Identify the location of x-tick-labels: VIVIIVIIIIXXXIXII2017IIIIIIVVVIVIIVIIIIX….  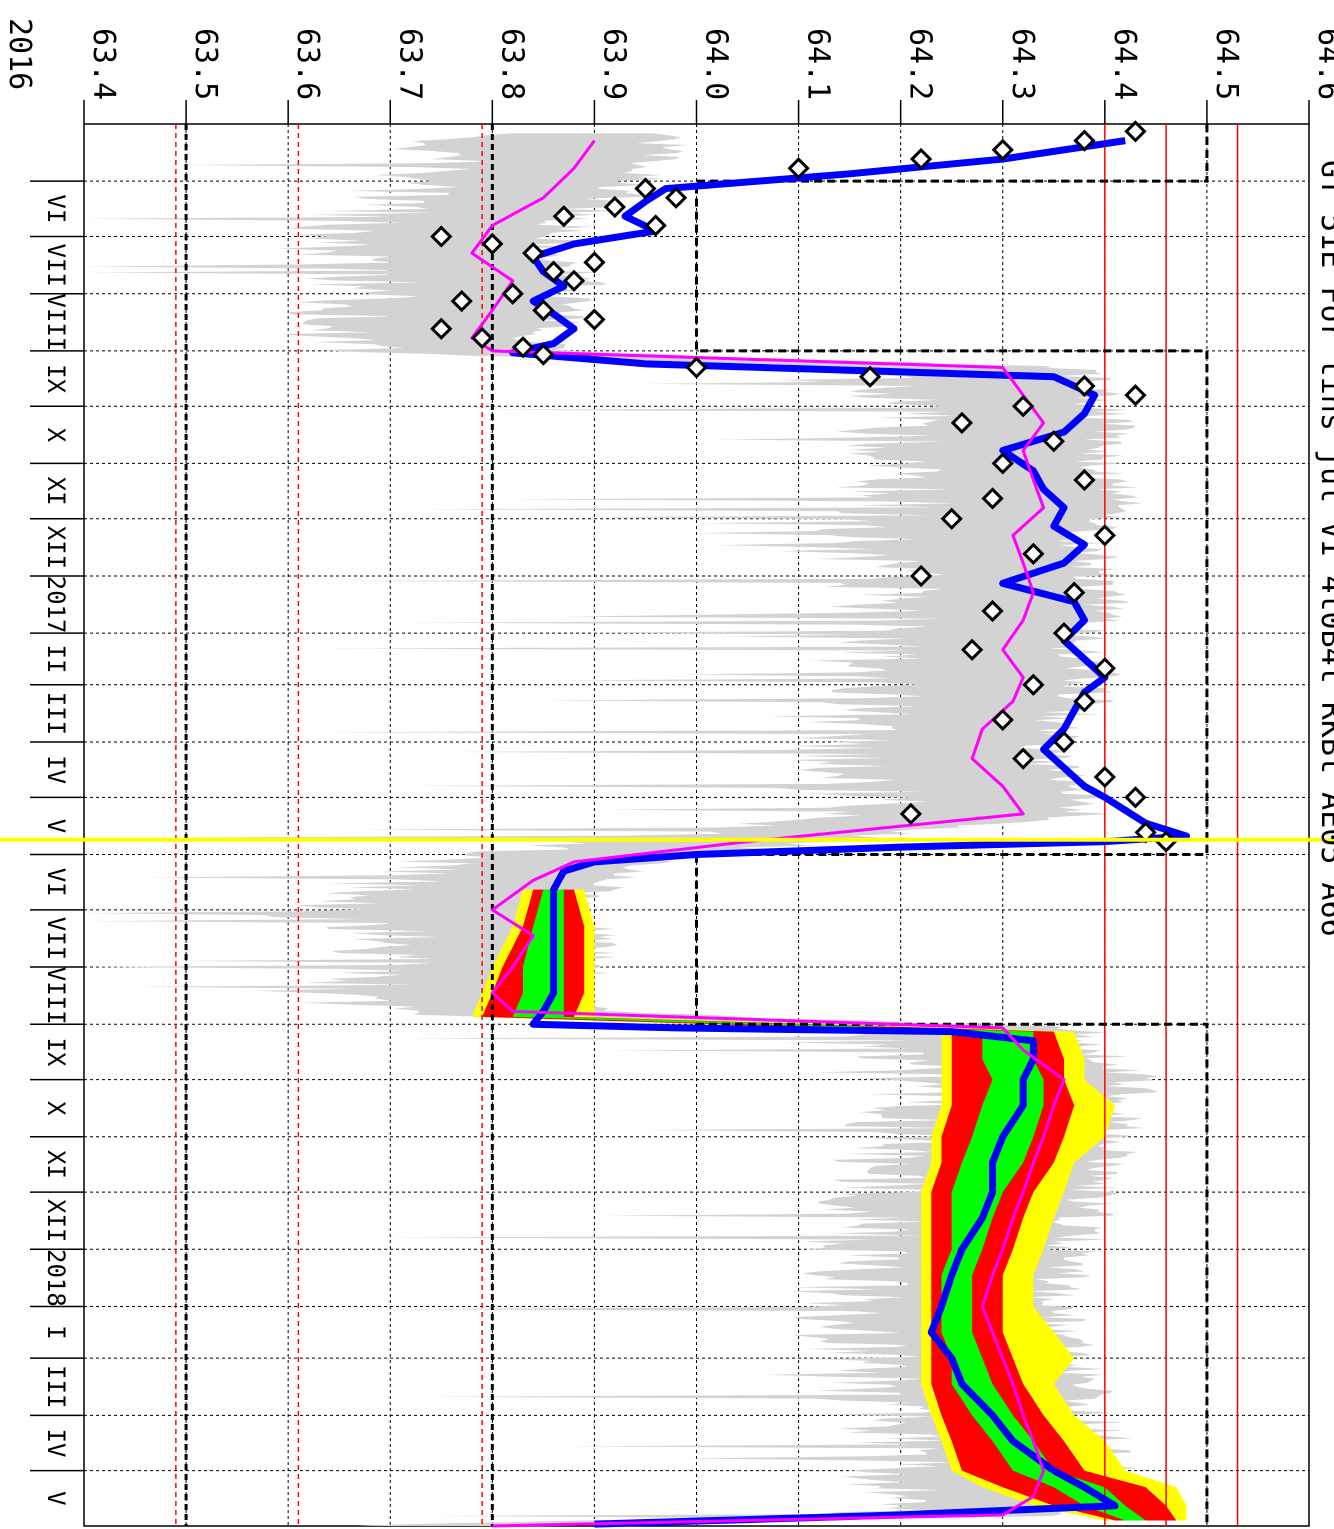
(57, 843).